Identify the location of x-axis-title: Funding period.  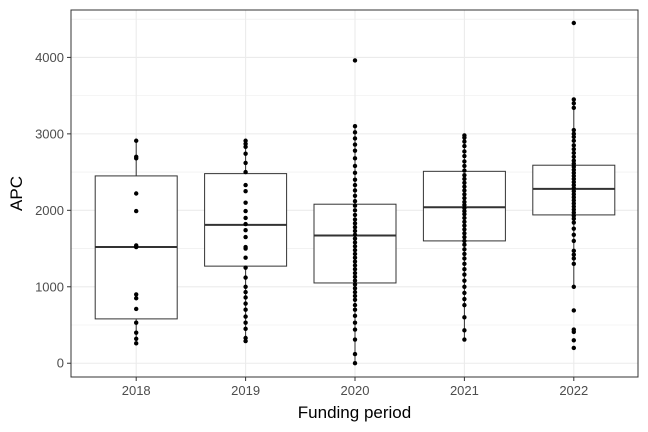
(354, 412).